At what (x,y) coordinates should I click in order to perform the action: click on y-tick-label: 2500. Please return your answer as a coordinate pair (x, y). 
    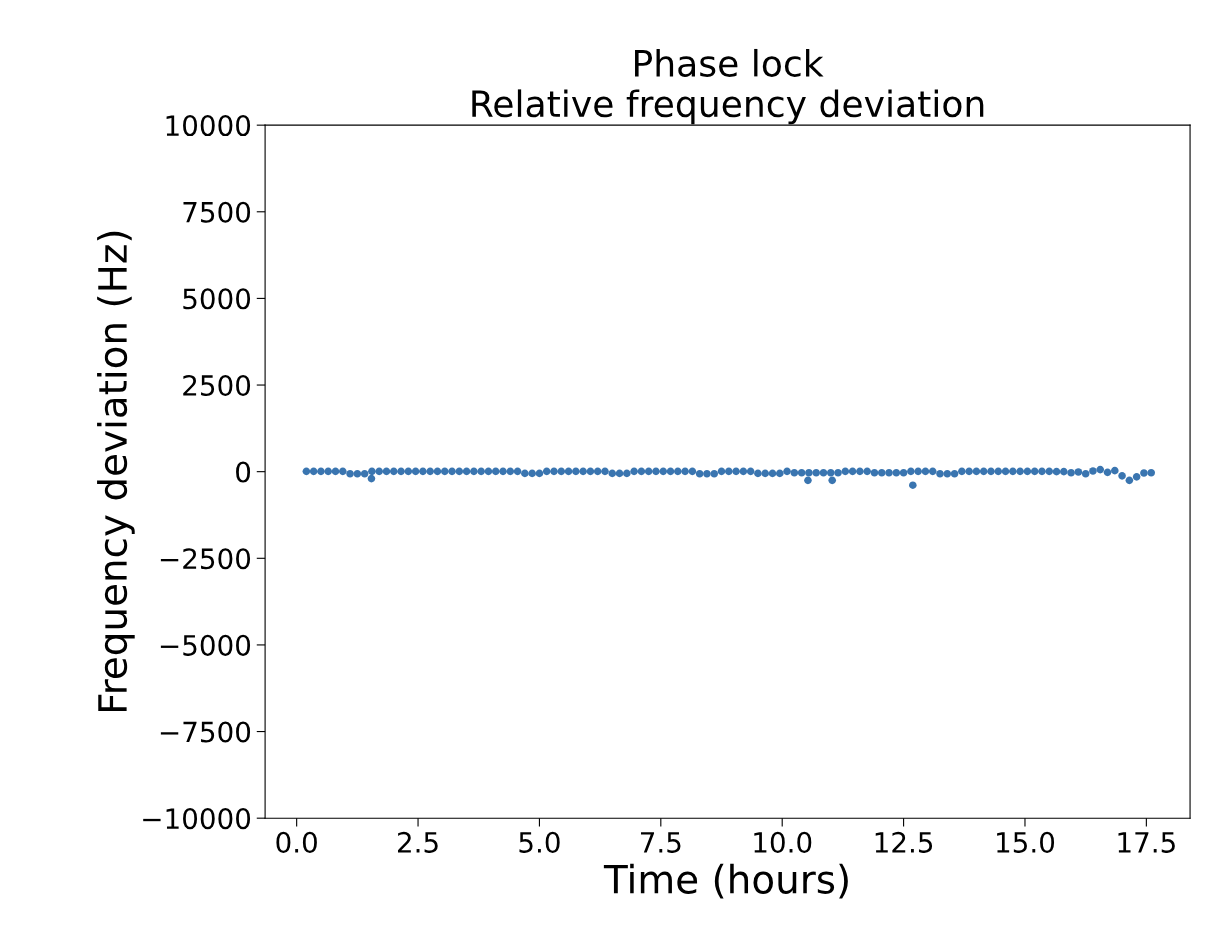
    Looking at the image, I should click on (217, 385).